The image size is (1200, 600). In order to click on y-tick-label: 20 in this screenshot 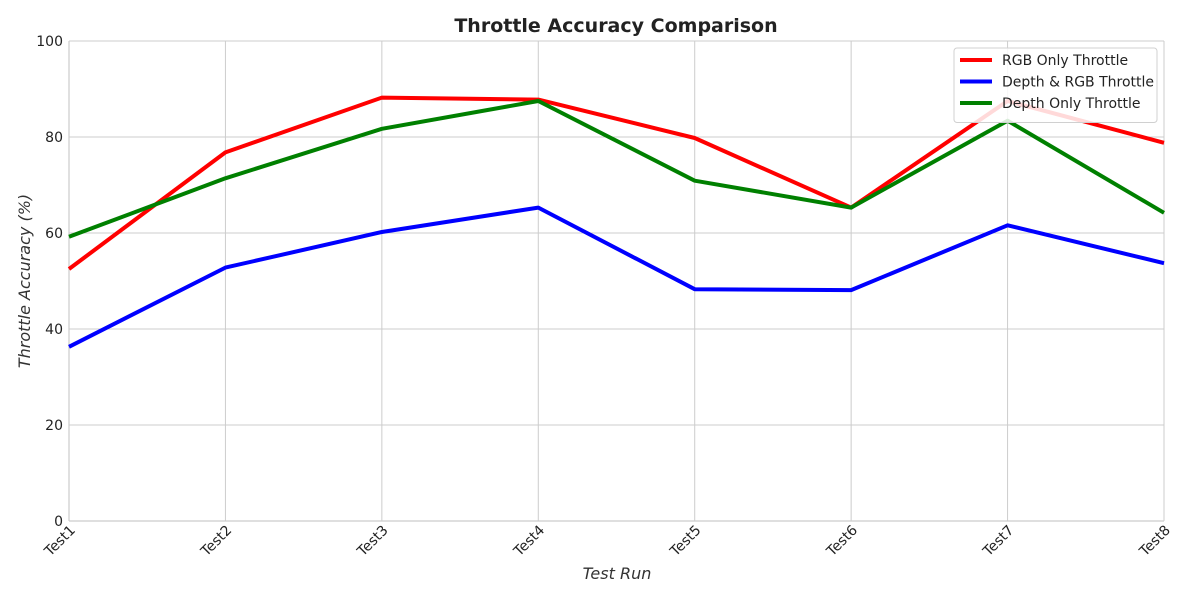, I will do `click(54, 426)`.